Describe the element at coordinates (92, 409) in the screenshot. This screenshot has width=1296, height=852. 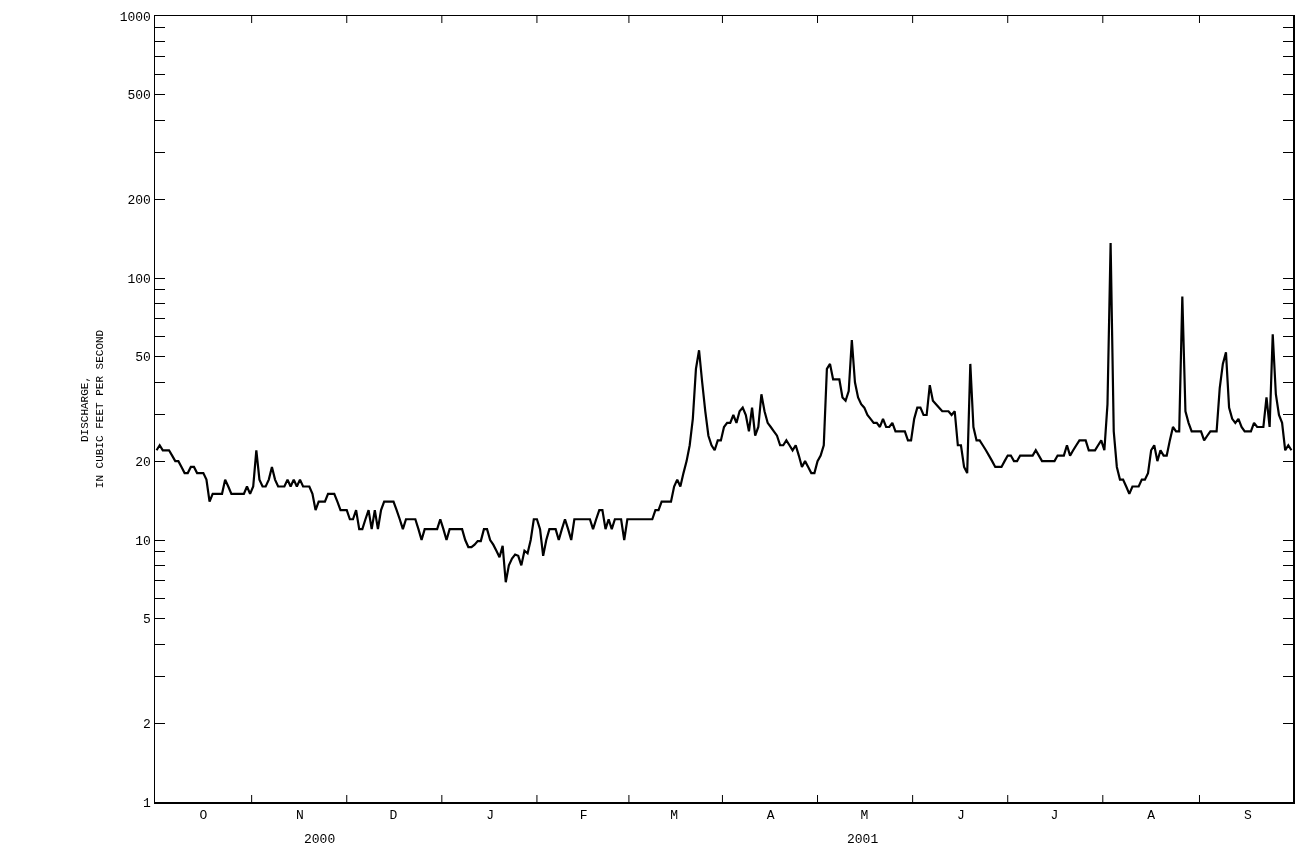
I see `y-axis-title: DISCHARGE, IN CUBIC FEET PER SECOND` at that location.